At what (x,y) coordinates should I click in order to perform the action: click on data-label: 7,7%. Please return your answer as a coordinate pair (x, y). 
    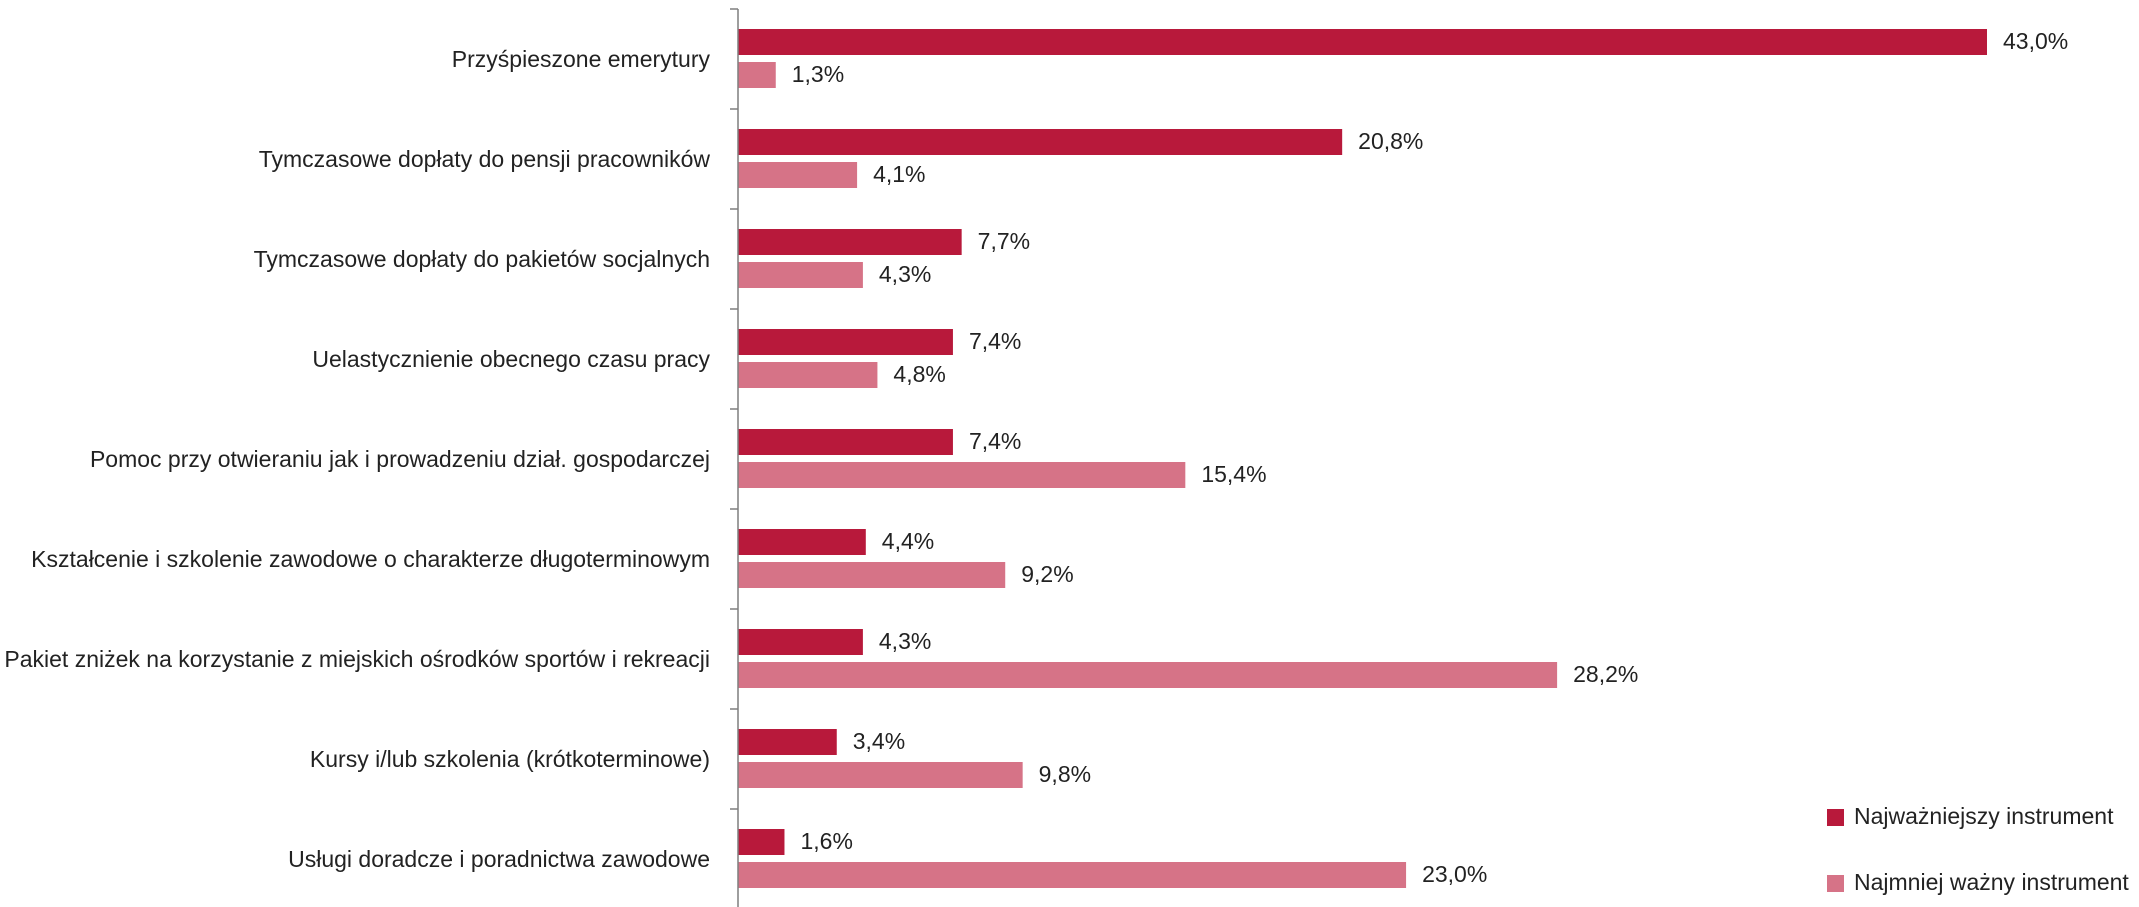
    Looking at the image, I should click on (1004, 241).